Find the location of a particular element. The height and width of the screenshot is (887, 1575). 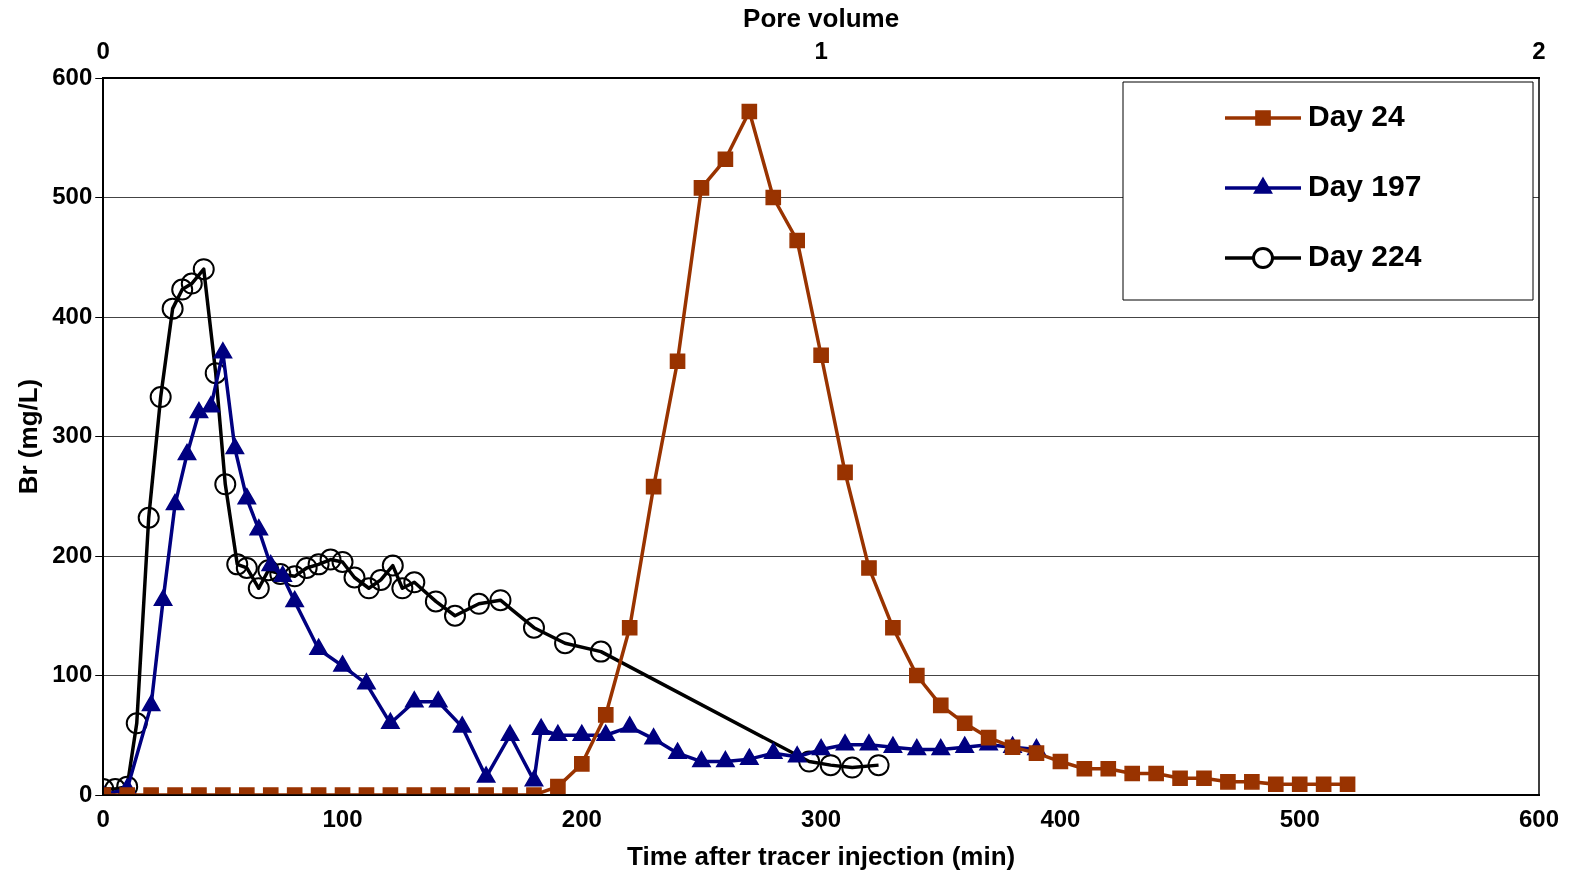

x-tick-label: 200 is located at coordinates (581, 819).